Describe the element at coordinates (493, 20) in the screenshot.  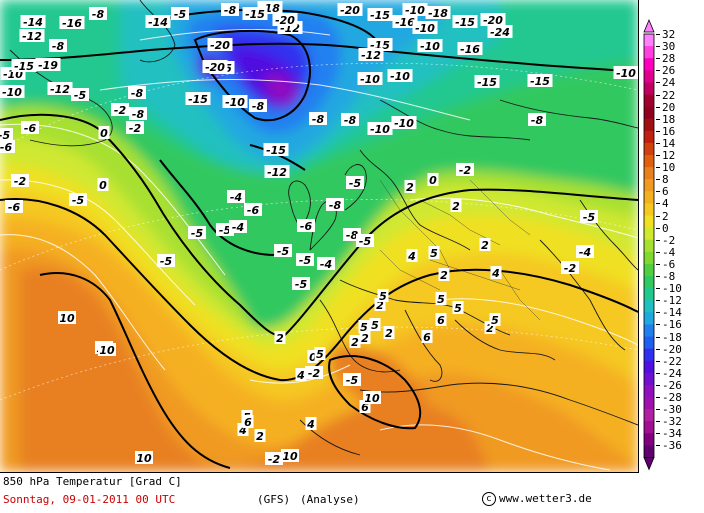
I see `isotherm-label-text: -20` at that location.